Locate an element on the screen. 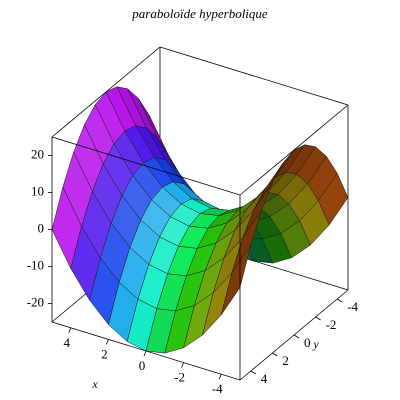 The image size is (400, 400). x-tick-label: -2 is located at coordinates (179, 377).